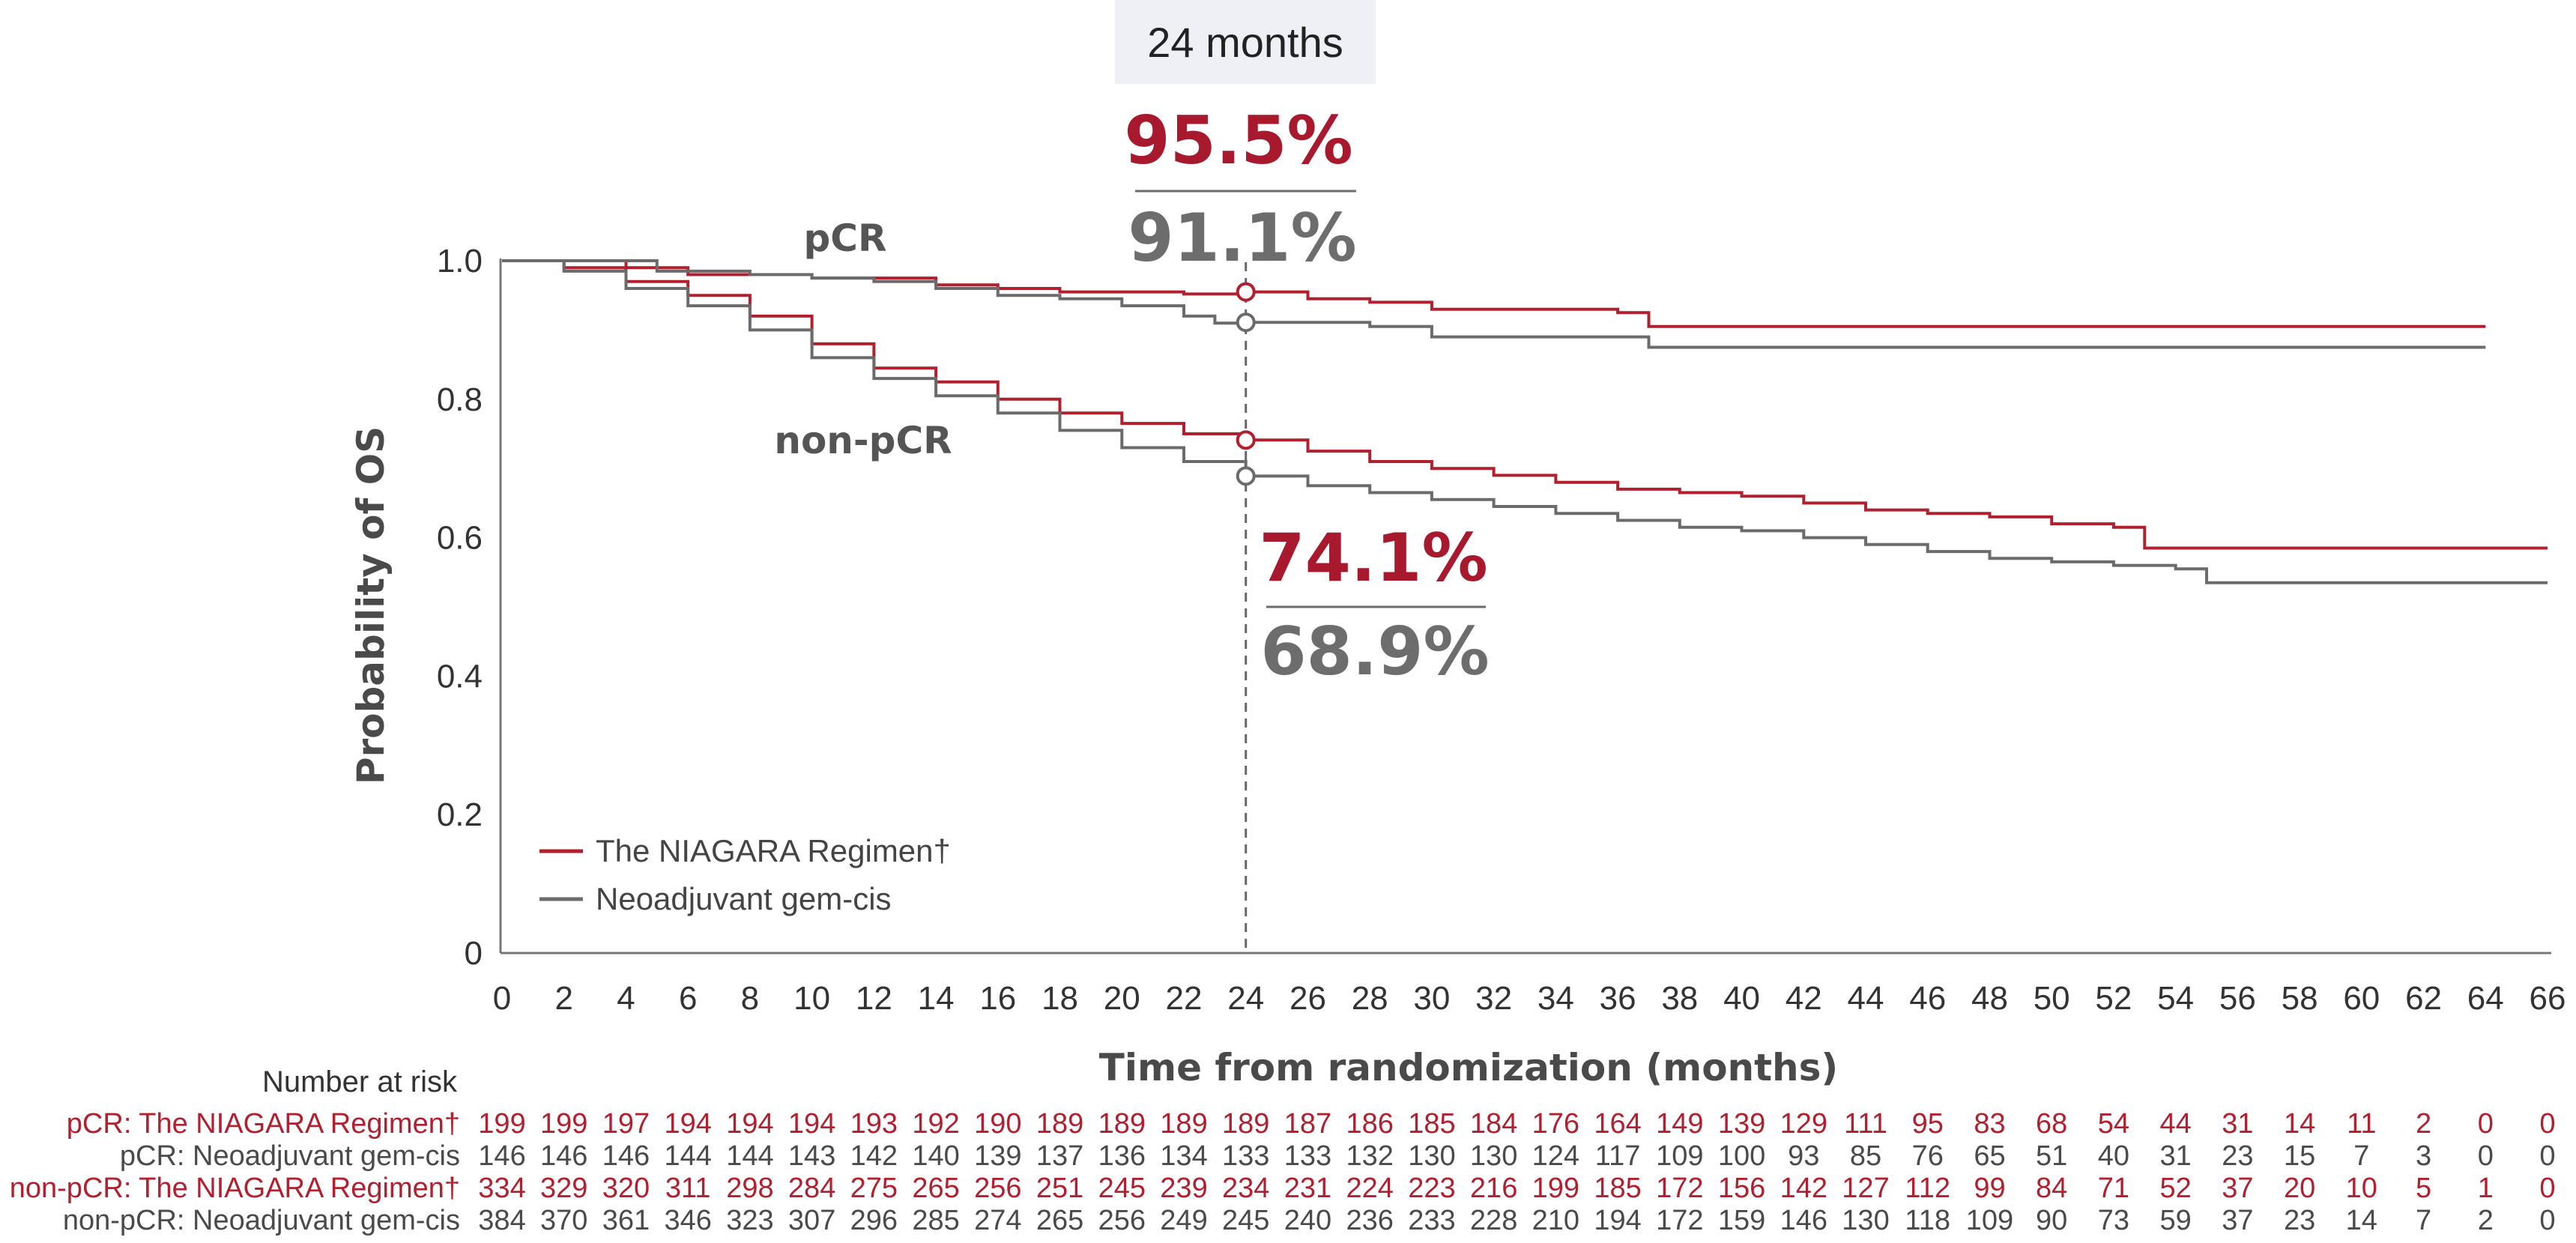 This screenshot has width=2576, height=1243. What do you see at coordinates (460, 608) in the screenshot?
I see `y-tick-labels: 0 0.2 0.4 0.6 0.8 1.0` at bounding box center [460, 608].